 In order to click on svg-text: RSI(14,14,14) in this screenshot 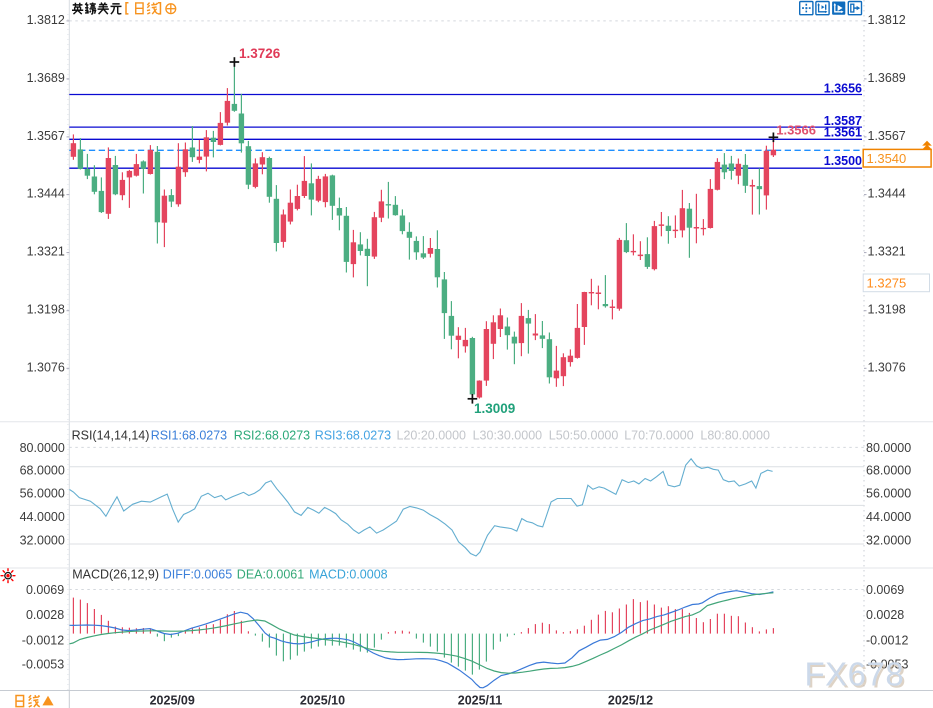, I will do `click(111, 435)`.